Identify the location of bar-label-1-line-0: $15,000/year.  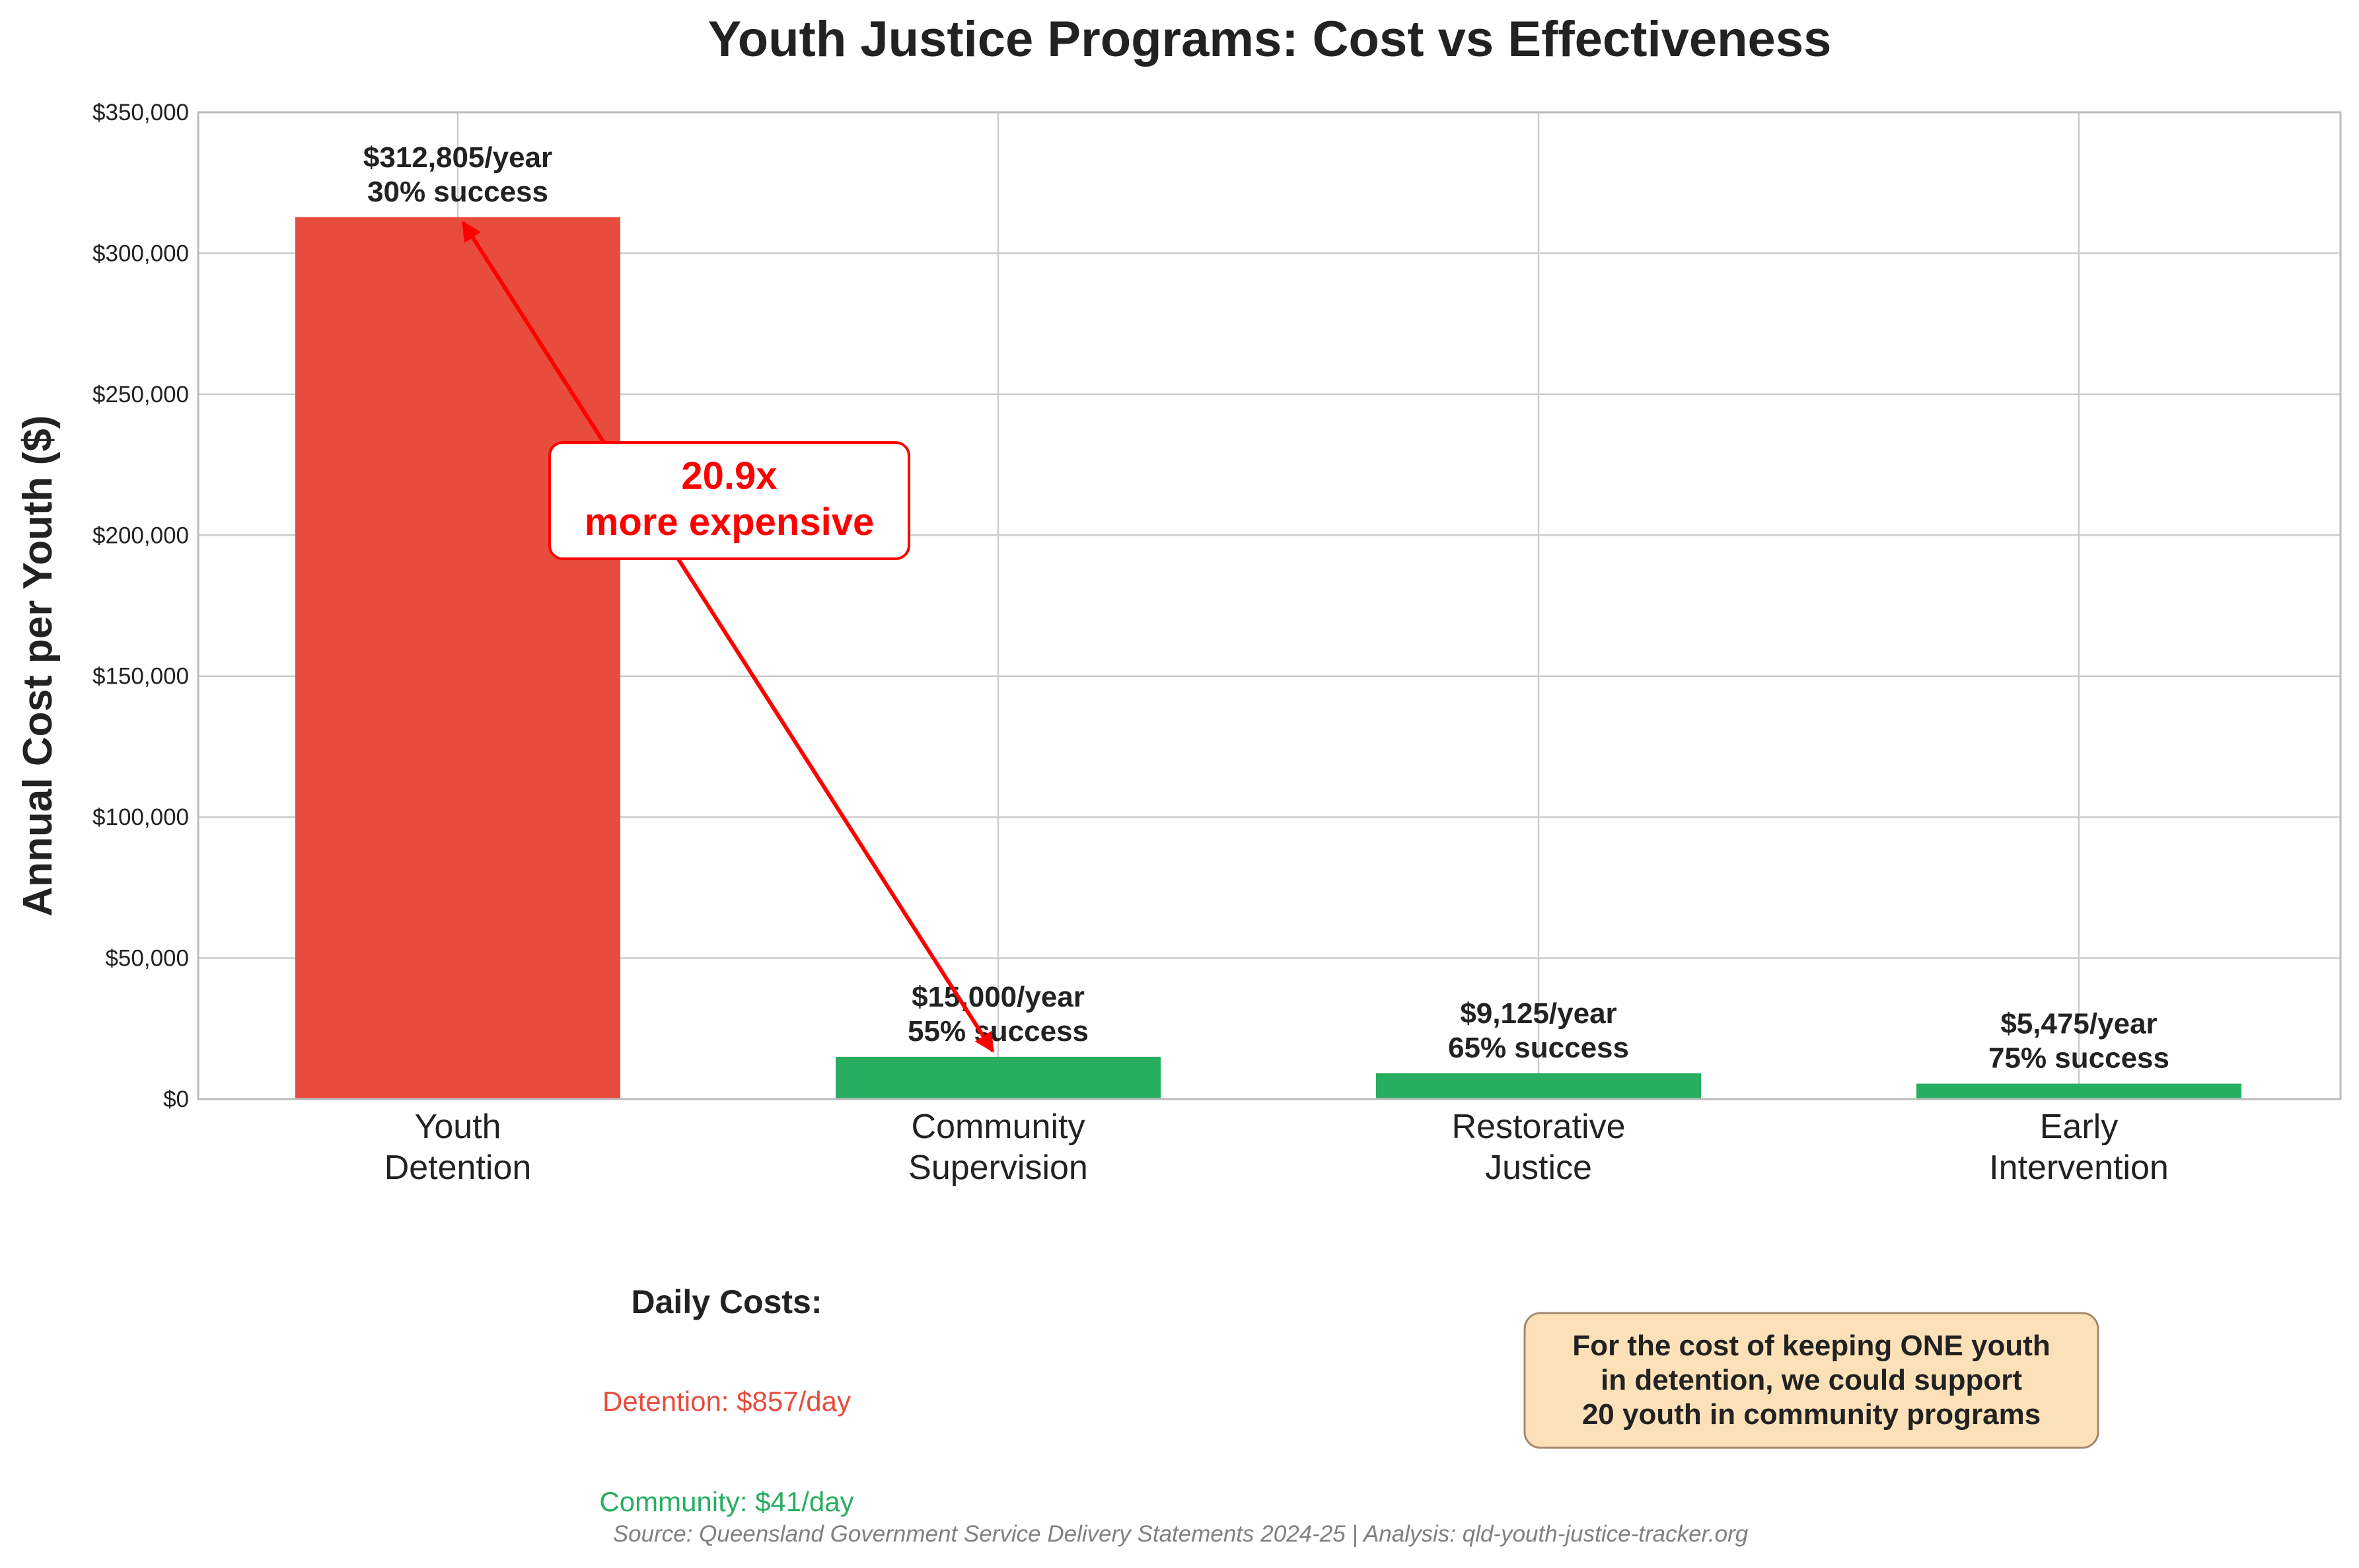
(999, 997).